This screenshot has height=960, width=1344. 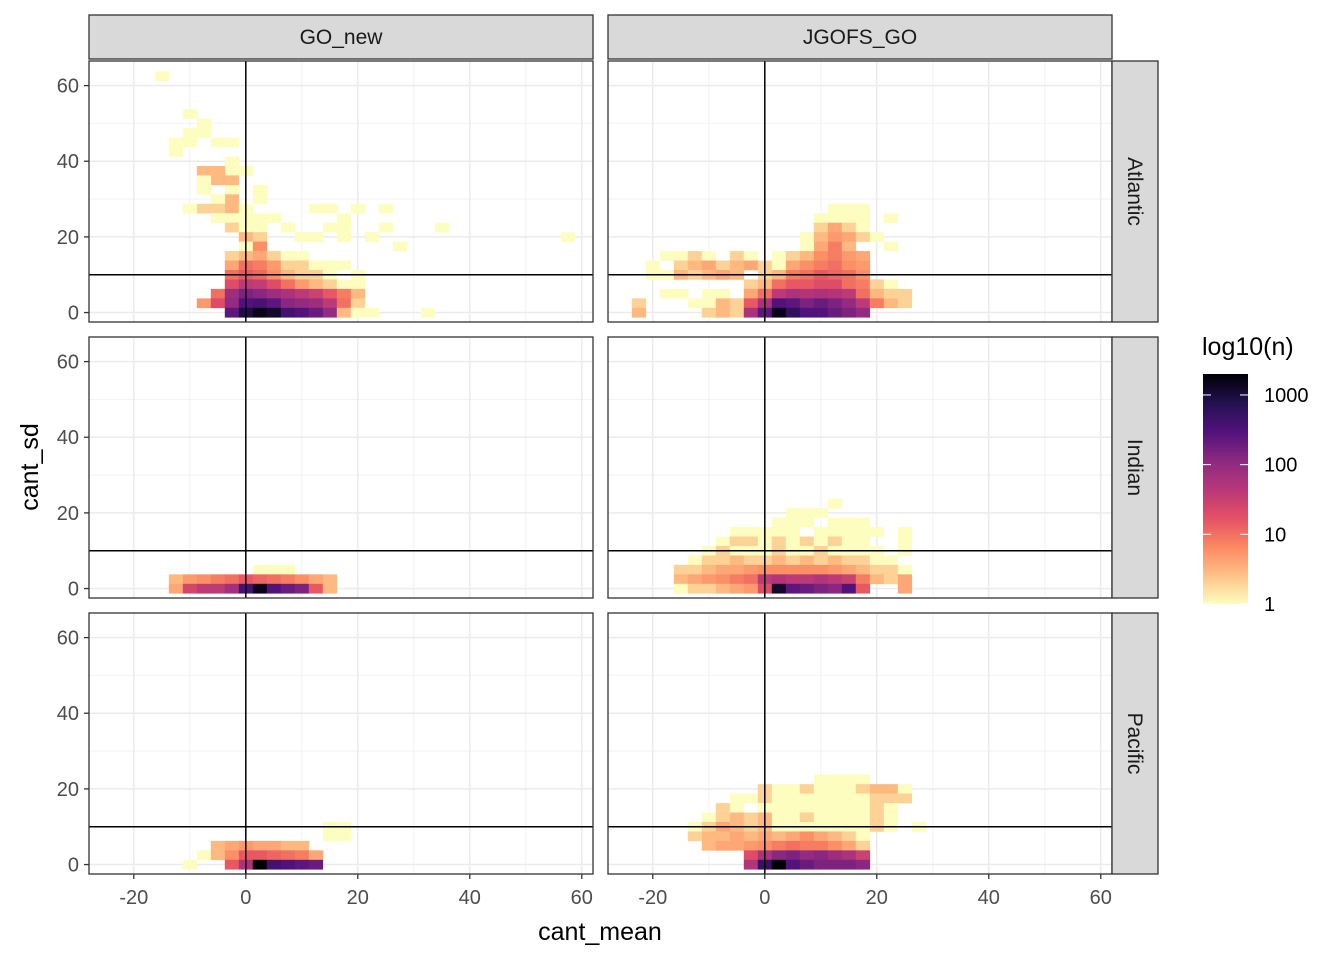 I want to click on x-tick-label: 0, so click(x=245, y=898).